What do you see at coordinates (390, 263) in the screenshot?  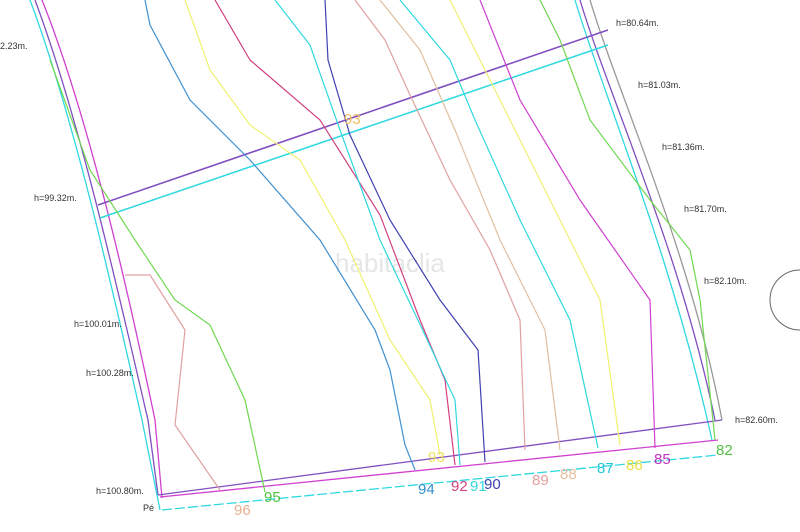 I see `watermark: habitaclia` at bounding box center [390, 263].